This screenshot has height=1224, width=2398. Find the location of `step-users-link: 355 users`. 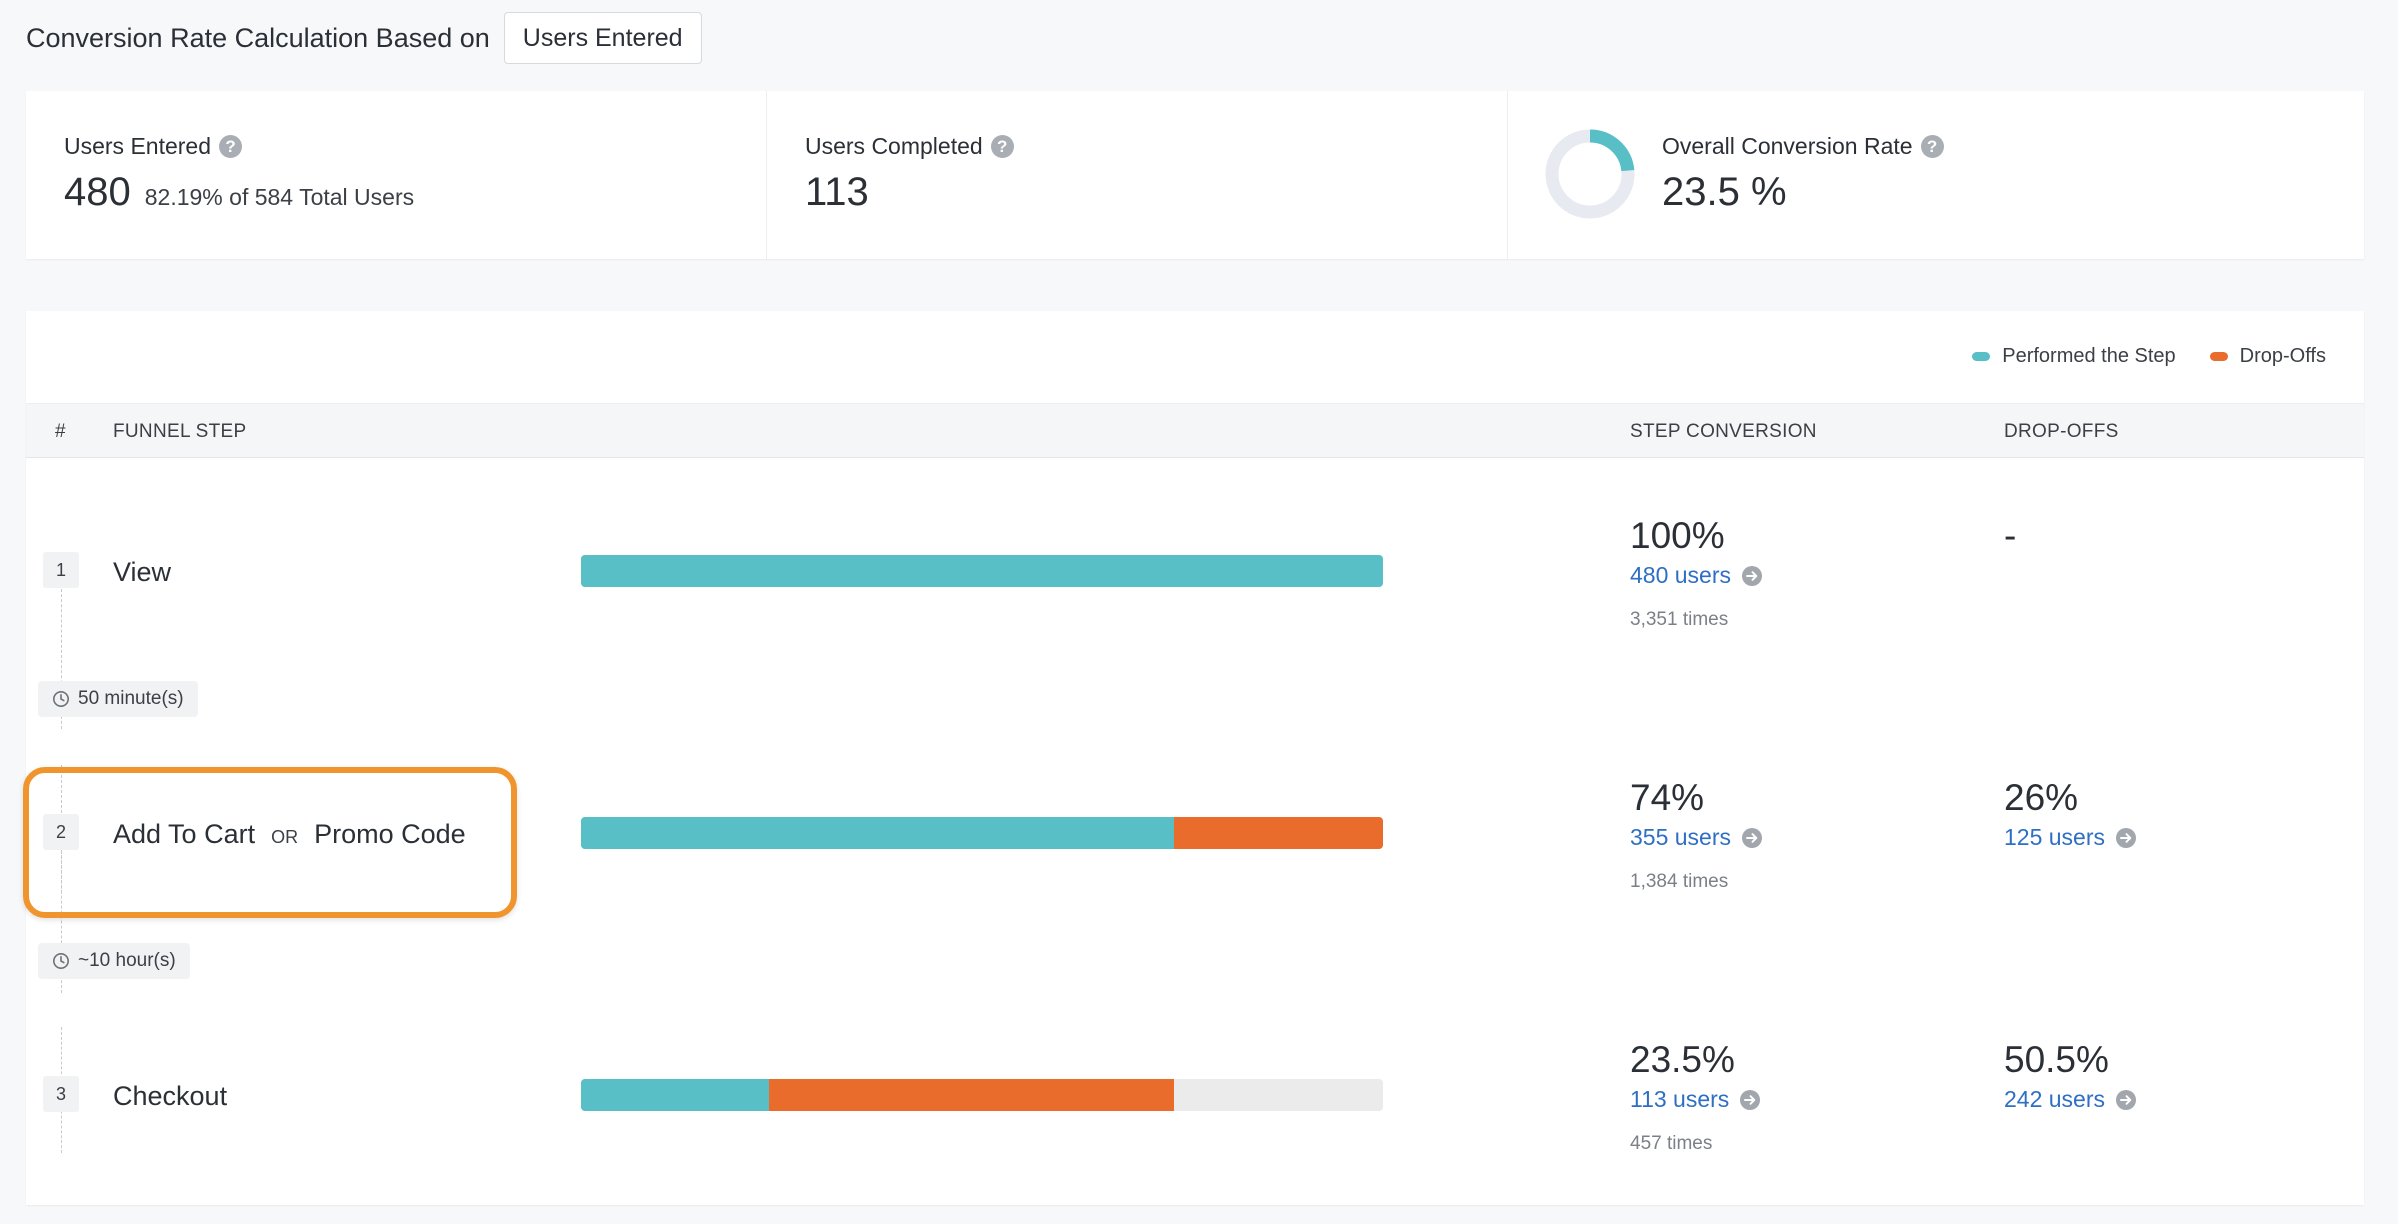

step-users-link: 355 users is located at coordinates (1696, 837).